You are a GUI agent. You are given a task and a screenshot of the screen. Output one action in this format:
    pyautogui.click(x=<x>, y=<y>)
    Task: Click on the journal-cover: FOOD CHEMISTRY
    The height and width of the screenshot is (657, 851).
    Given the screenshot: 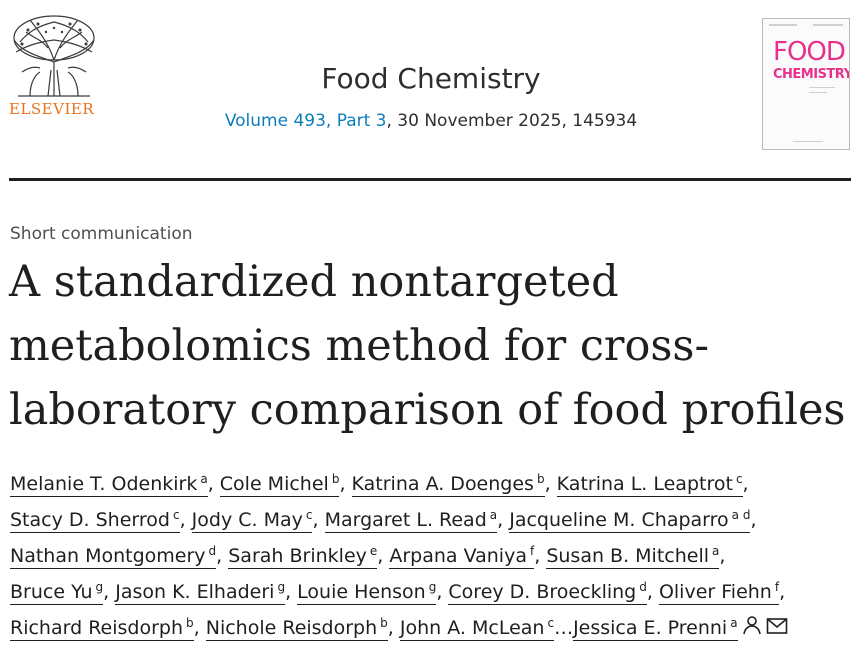 What is the action you would take?
    pyautogui.click(x=806, y=84)
    